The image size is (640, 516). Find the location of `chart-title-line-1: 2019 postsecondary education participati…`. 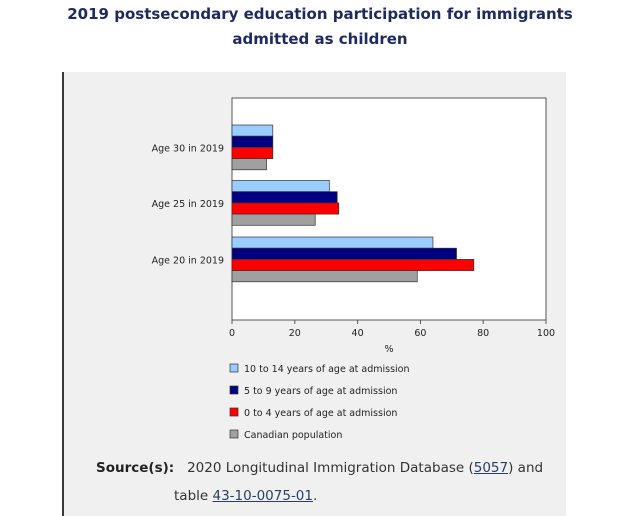

chart-title-line-1: 2019 postsecondary education participati… is located at coordinates (320, 14).